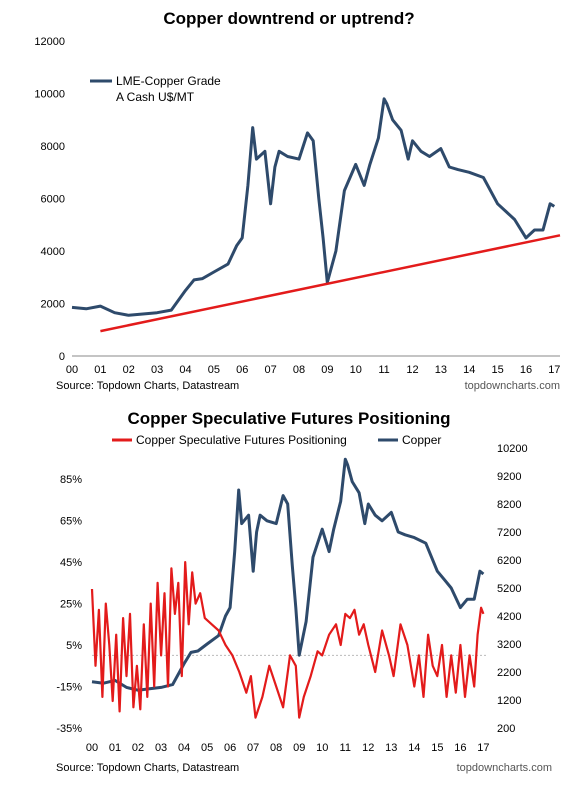 This screenshot has width=579, height=785. I want to click on chart1-y-tick: 0, so click(62, 357).